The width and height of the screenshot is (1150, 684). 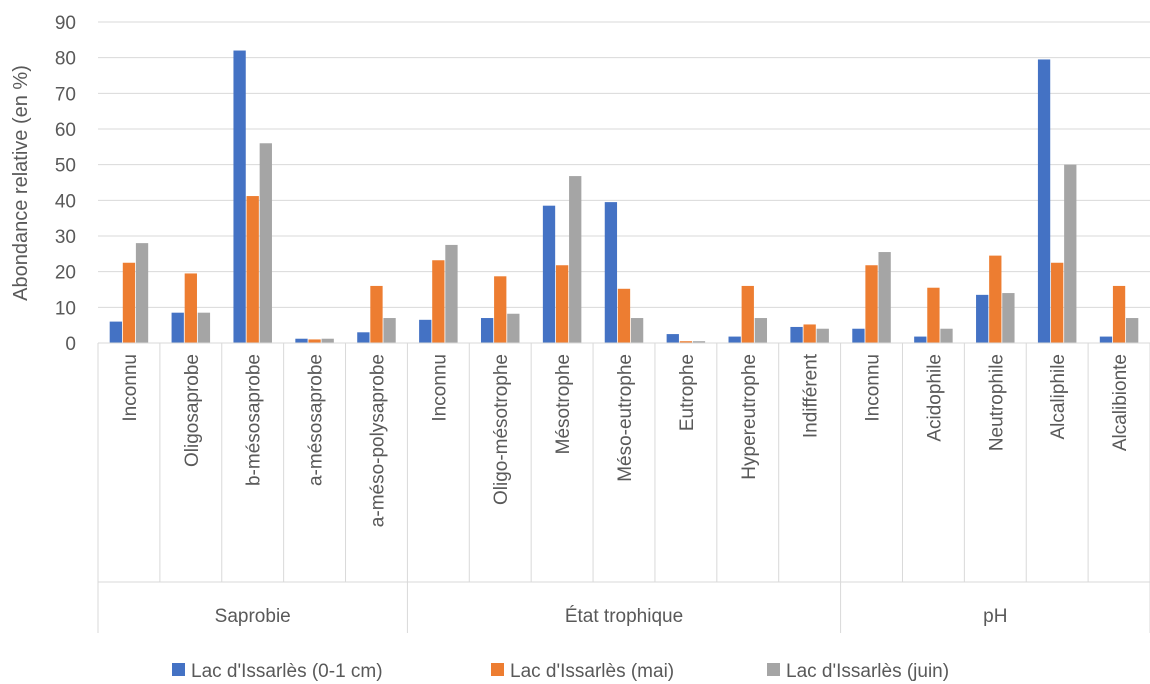 What do you see at coordinates (65, 59) in the screenshot?
I see `y-tick-label: 80` at bounding box center [65, 59].